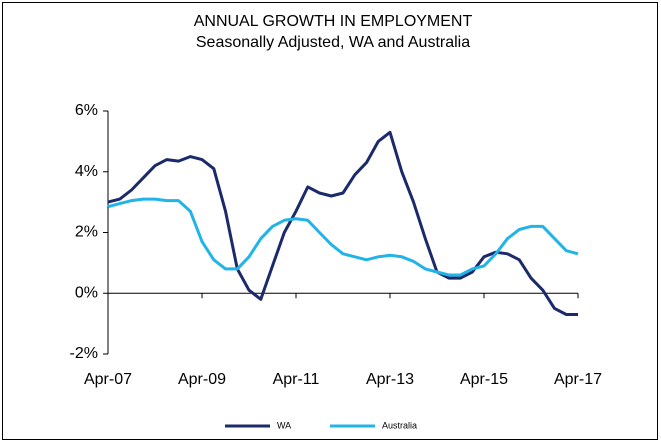 This screenshot has width=661, height=448. I want to click on series-line, so click(343, 237).